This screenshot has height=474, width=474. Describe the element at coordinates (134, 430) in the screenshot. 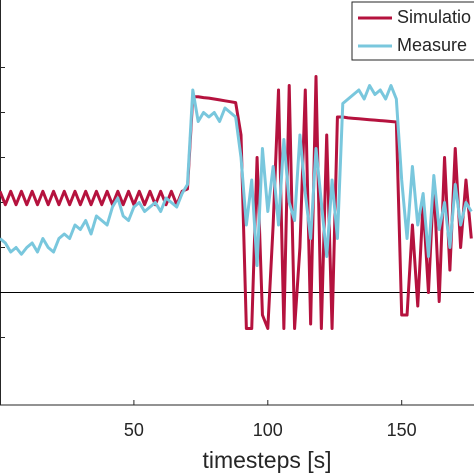

I see `x-tick-label: 50` at that location.